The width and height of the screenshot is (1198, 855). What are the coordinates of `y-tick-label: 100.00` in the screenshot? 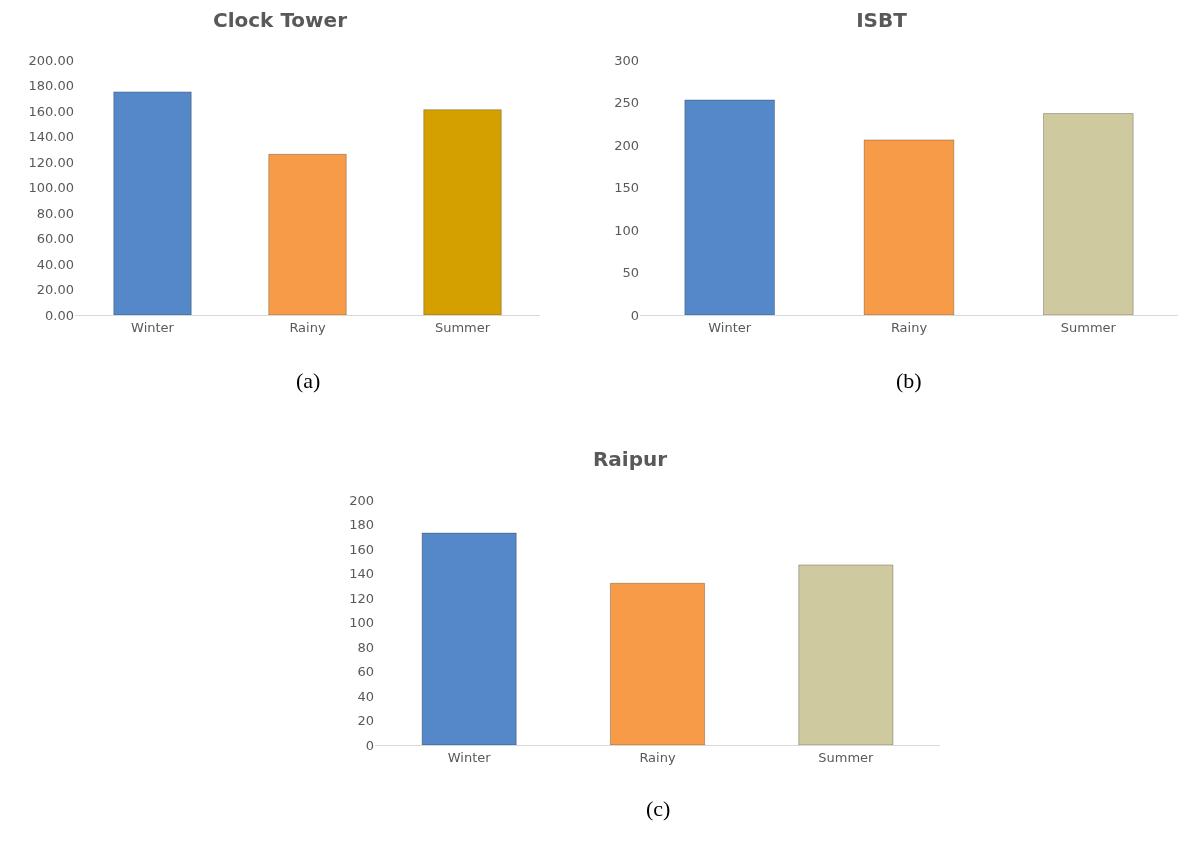 It's located at (51, 188).